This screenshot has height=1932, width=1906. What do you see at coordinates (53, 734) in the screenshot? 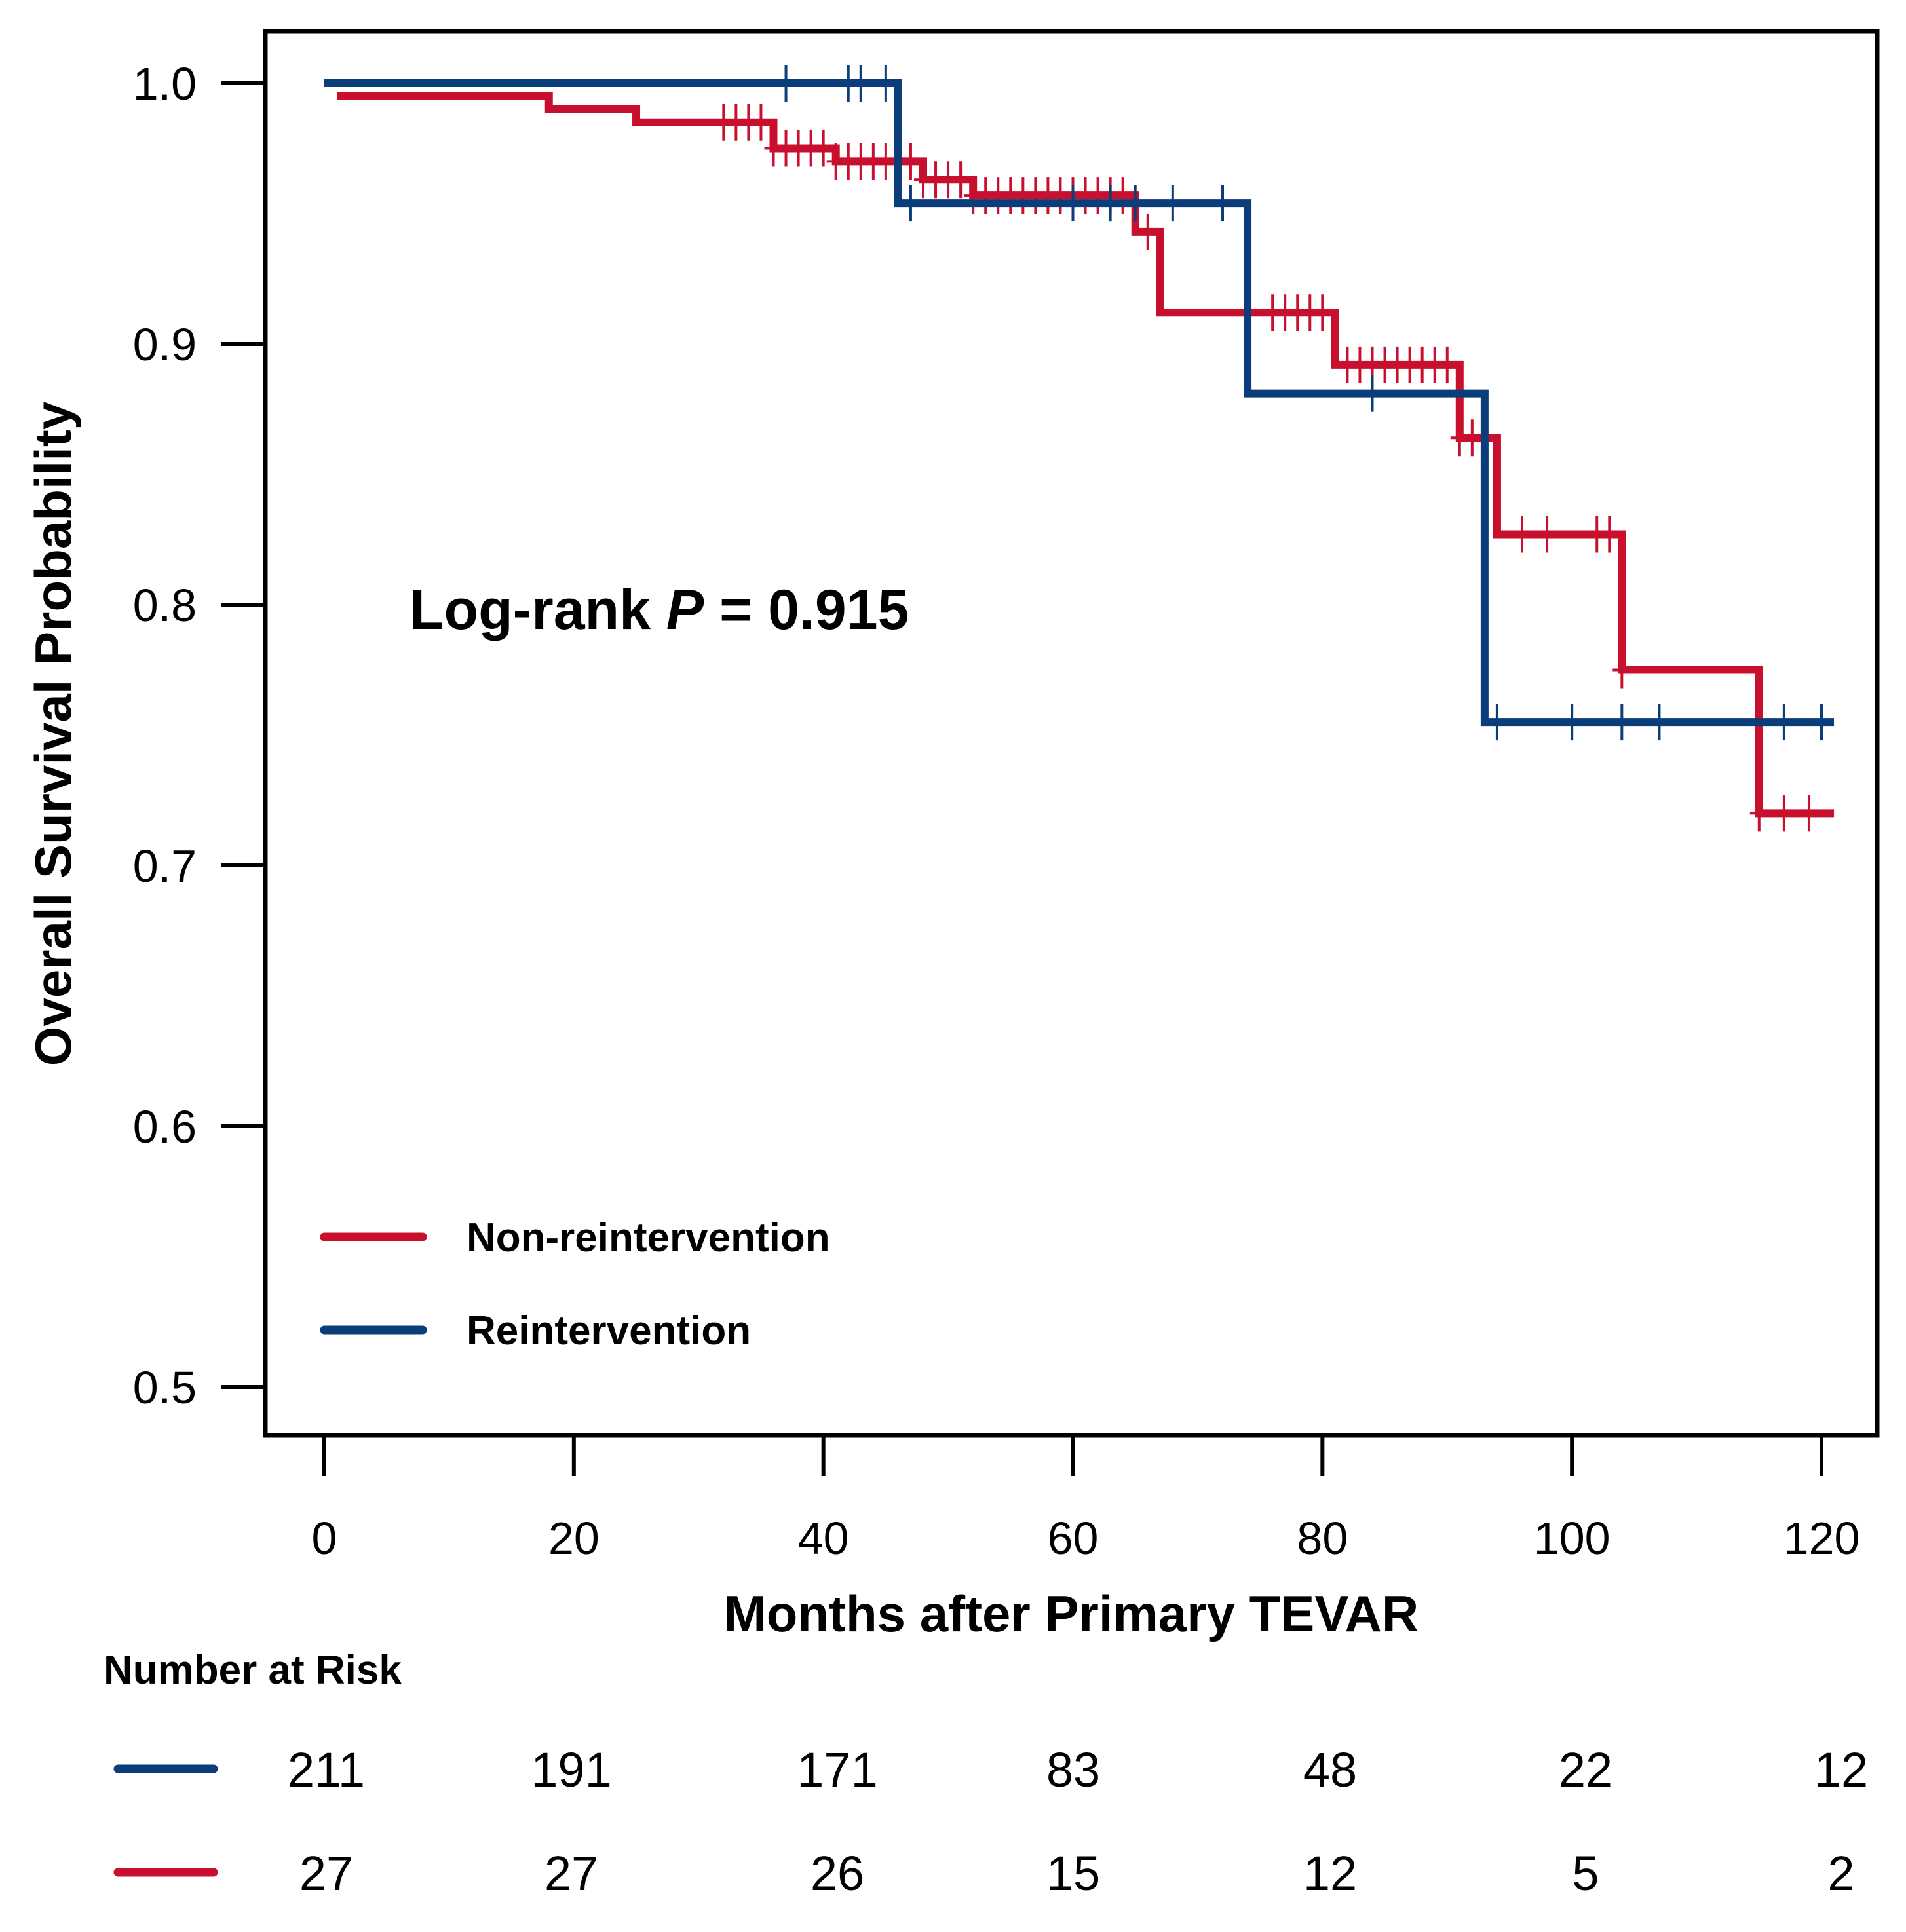
I see `y-axis-title: Overall Survival Probability` at bounding box center [53, 734].